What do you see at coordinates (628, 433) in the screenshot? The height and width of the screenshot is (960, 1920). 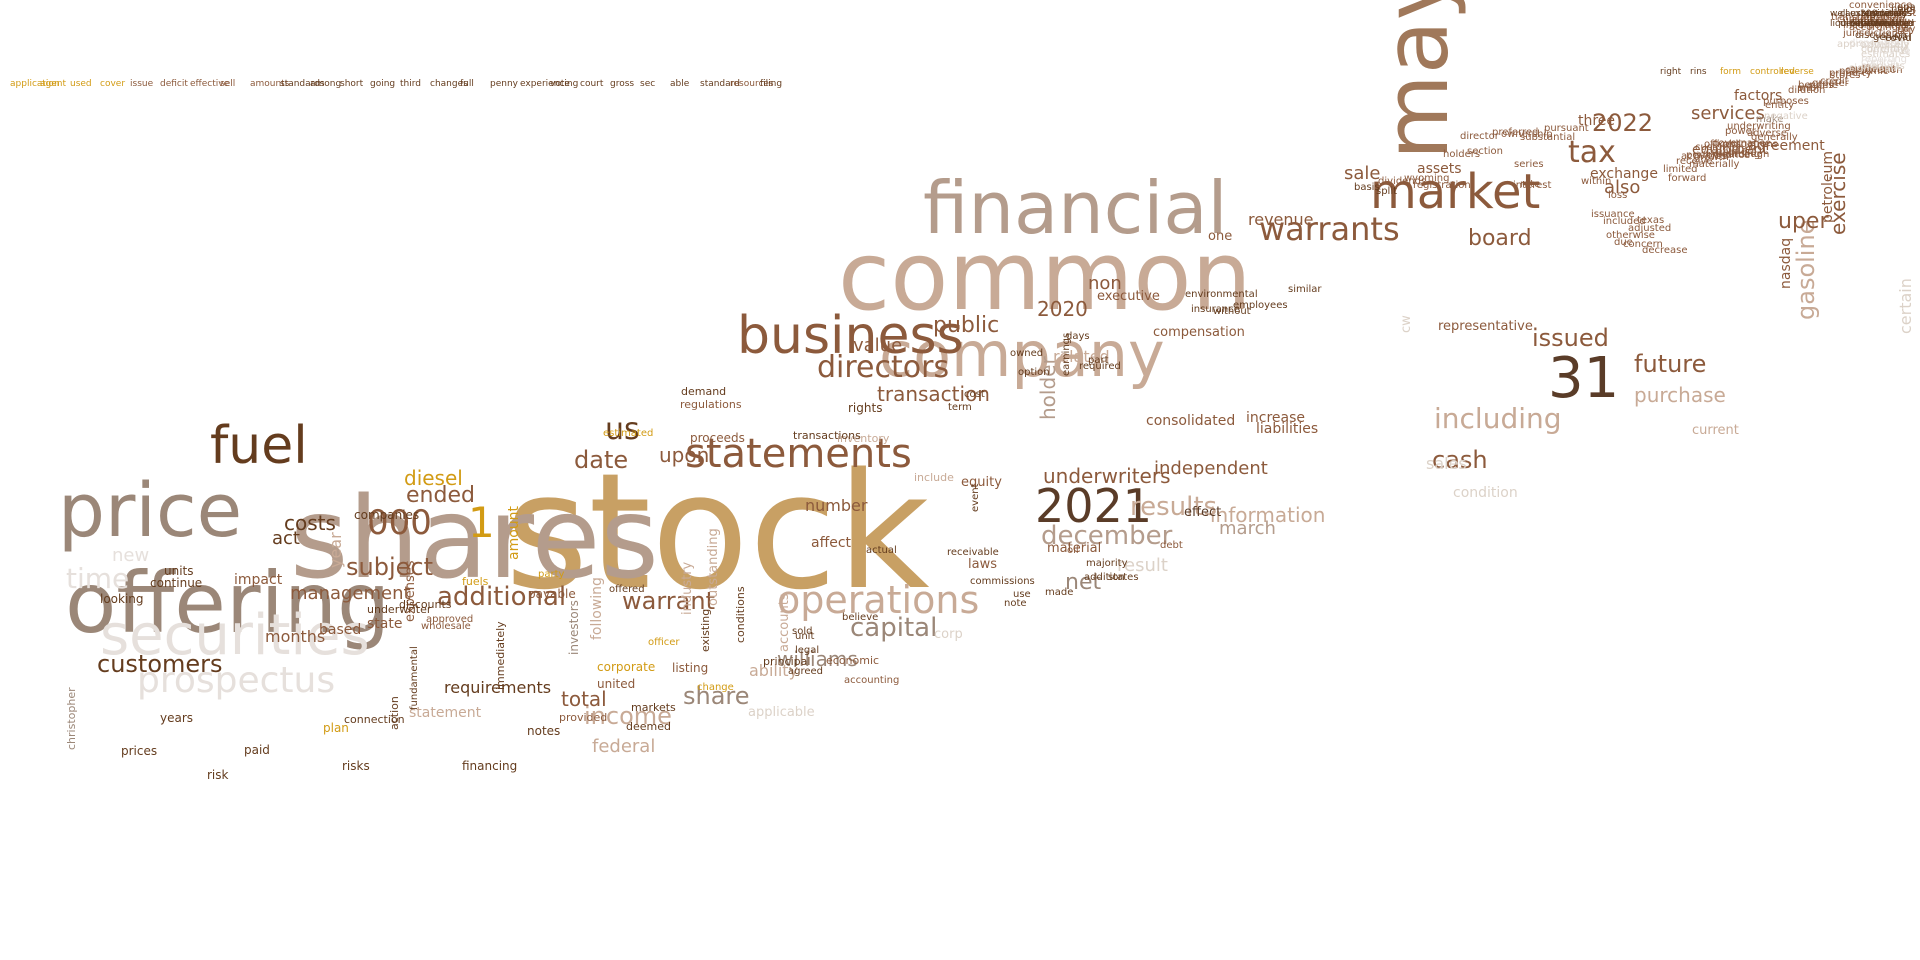 I see `word-estimated: estimated` at bounding box center [628, 433].